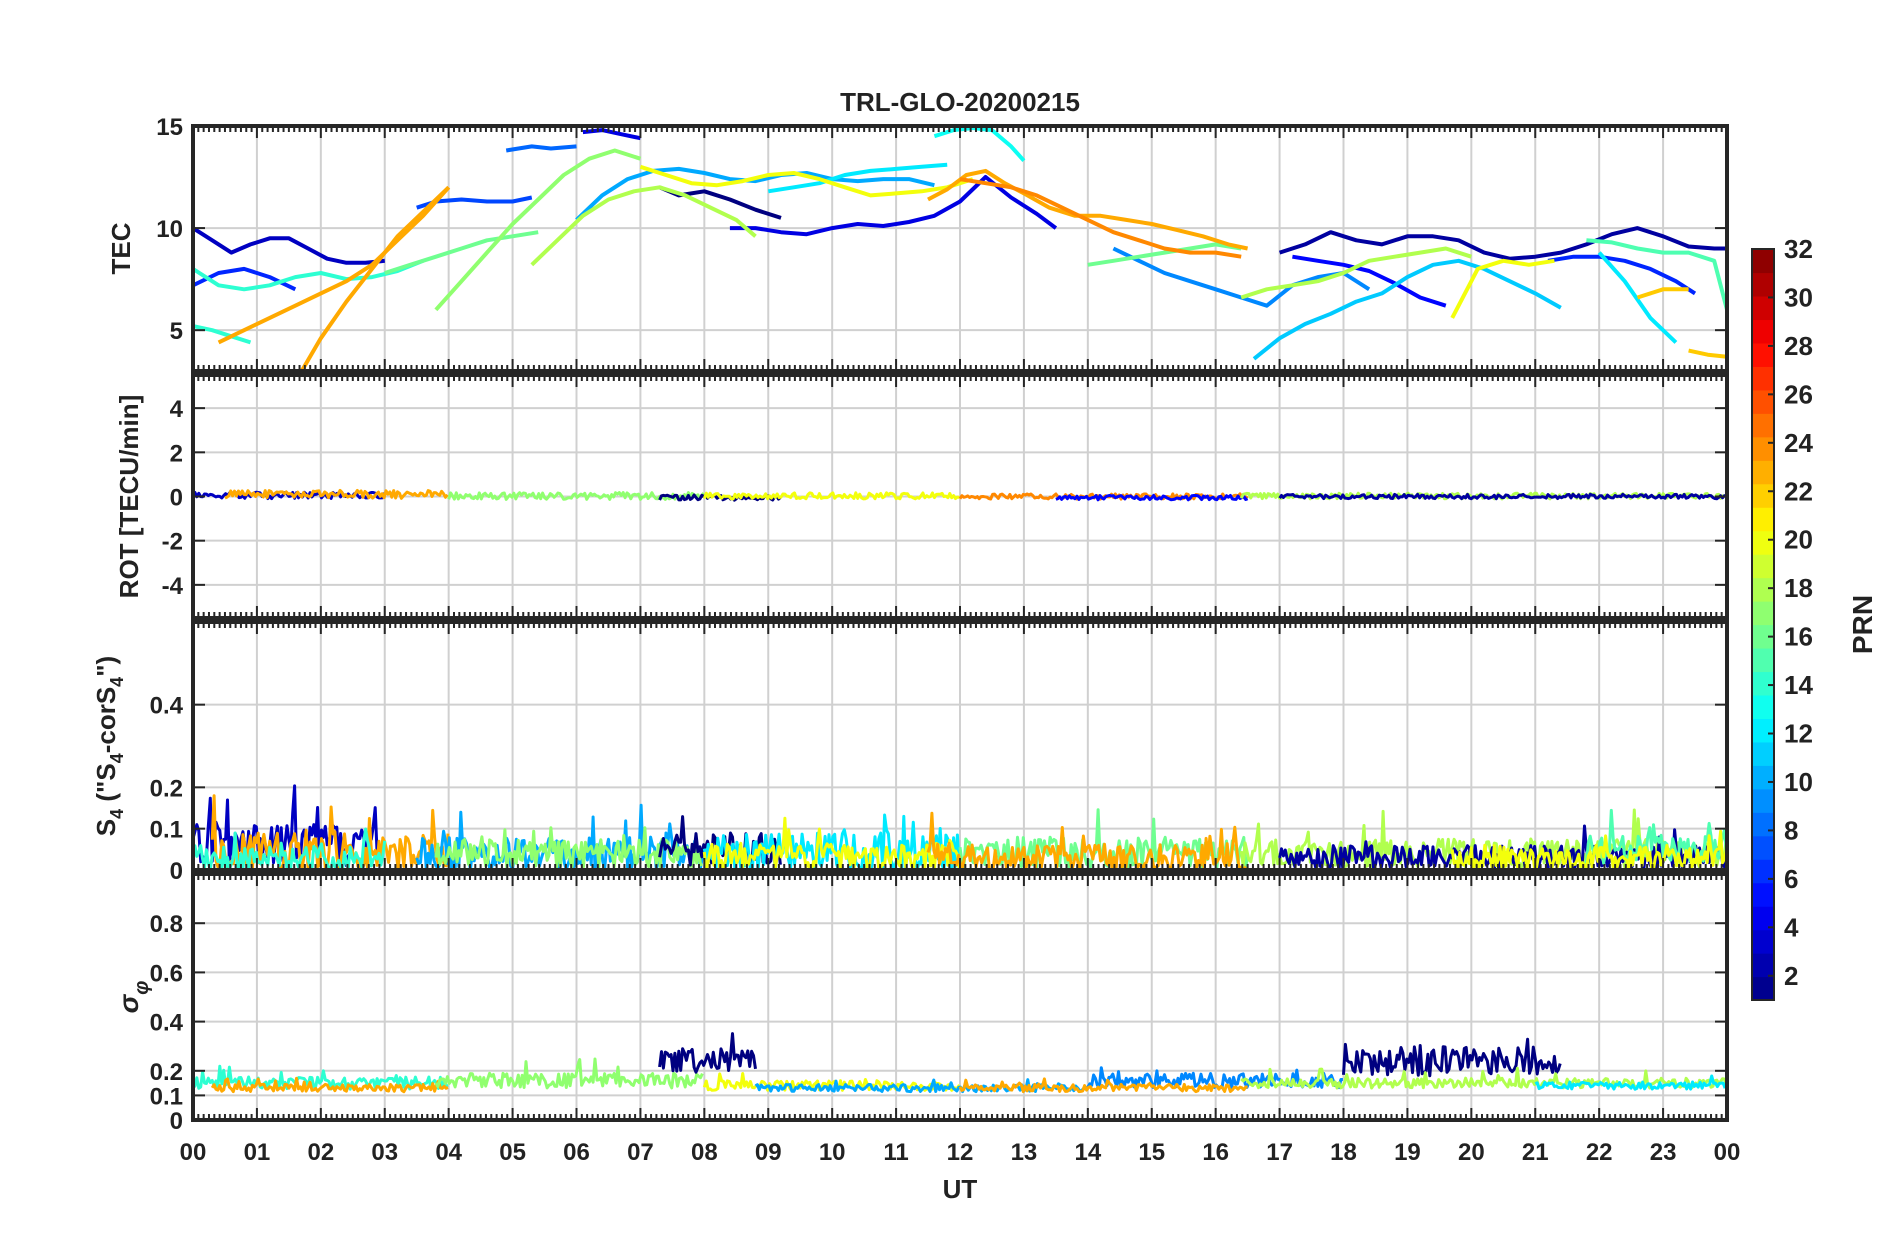 Image resolution: width=1902 pixels, height=1236 pixels. Describe the element at coordinates (166, 788) in the screenshot. I see `s4-ytick-label: 0.2` at that location.